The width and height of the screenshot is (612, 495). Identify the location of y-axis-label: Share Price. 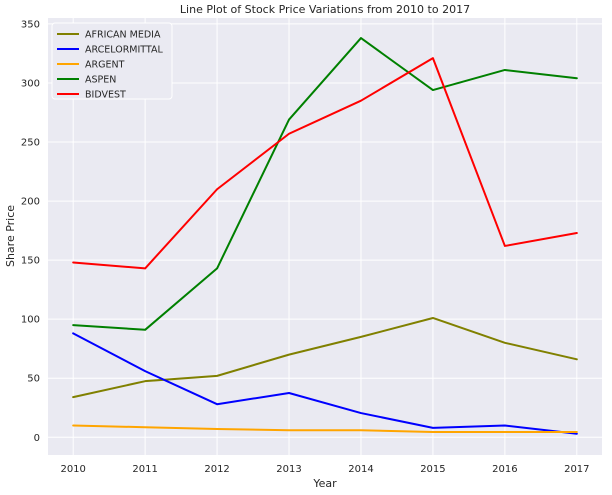
(10, 236).